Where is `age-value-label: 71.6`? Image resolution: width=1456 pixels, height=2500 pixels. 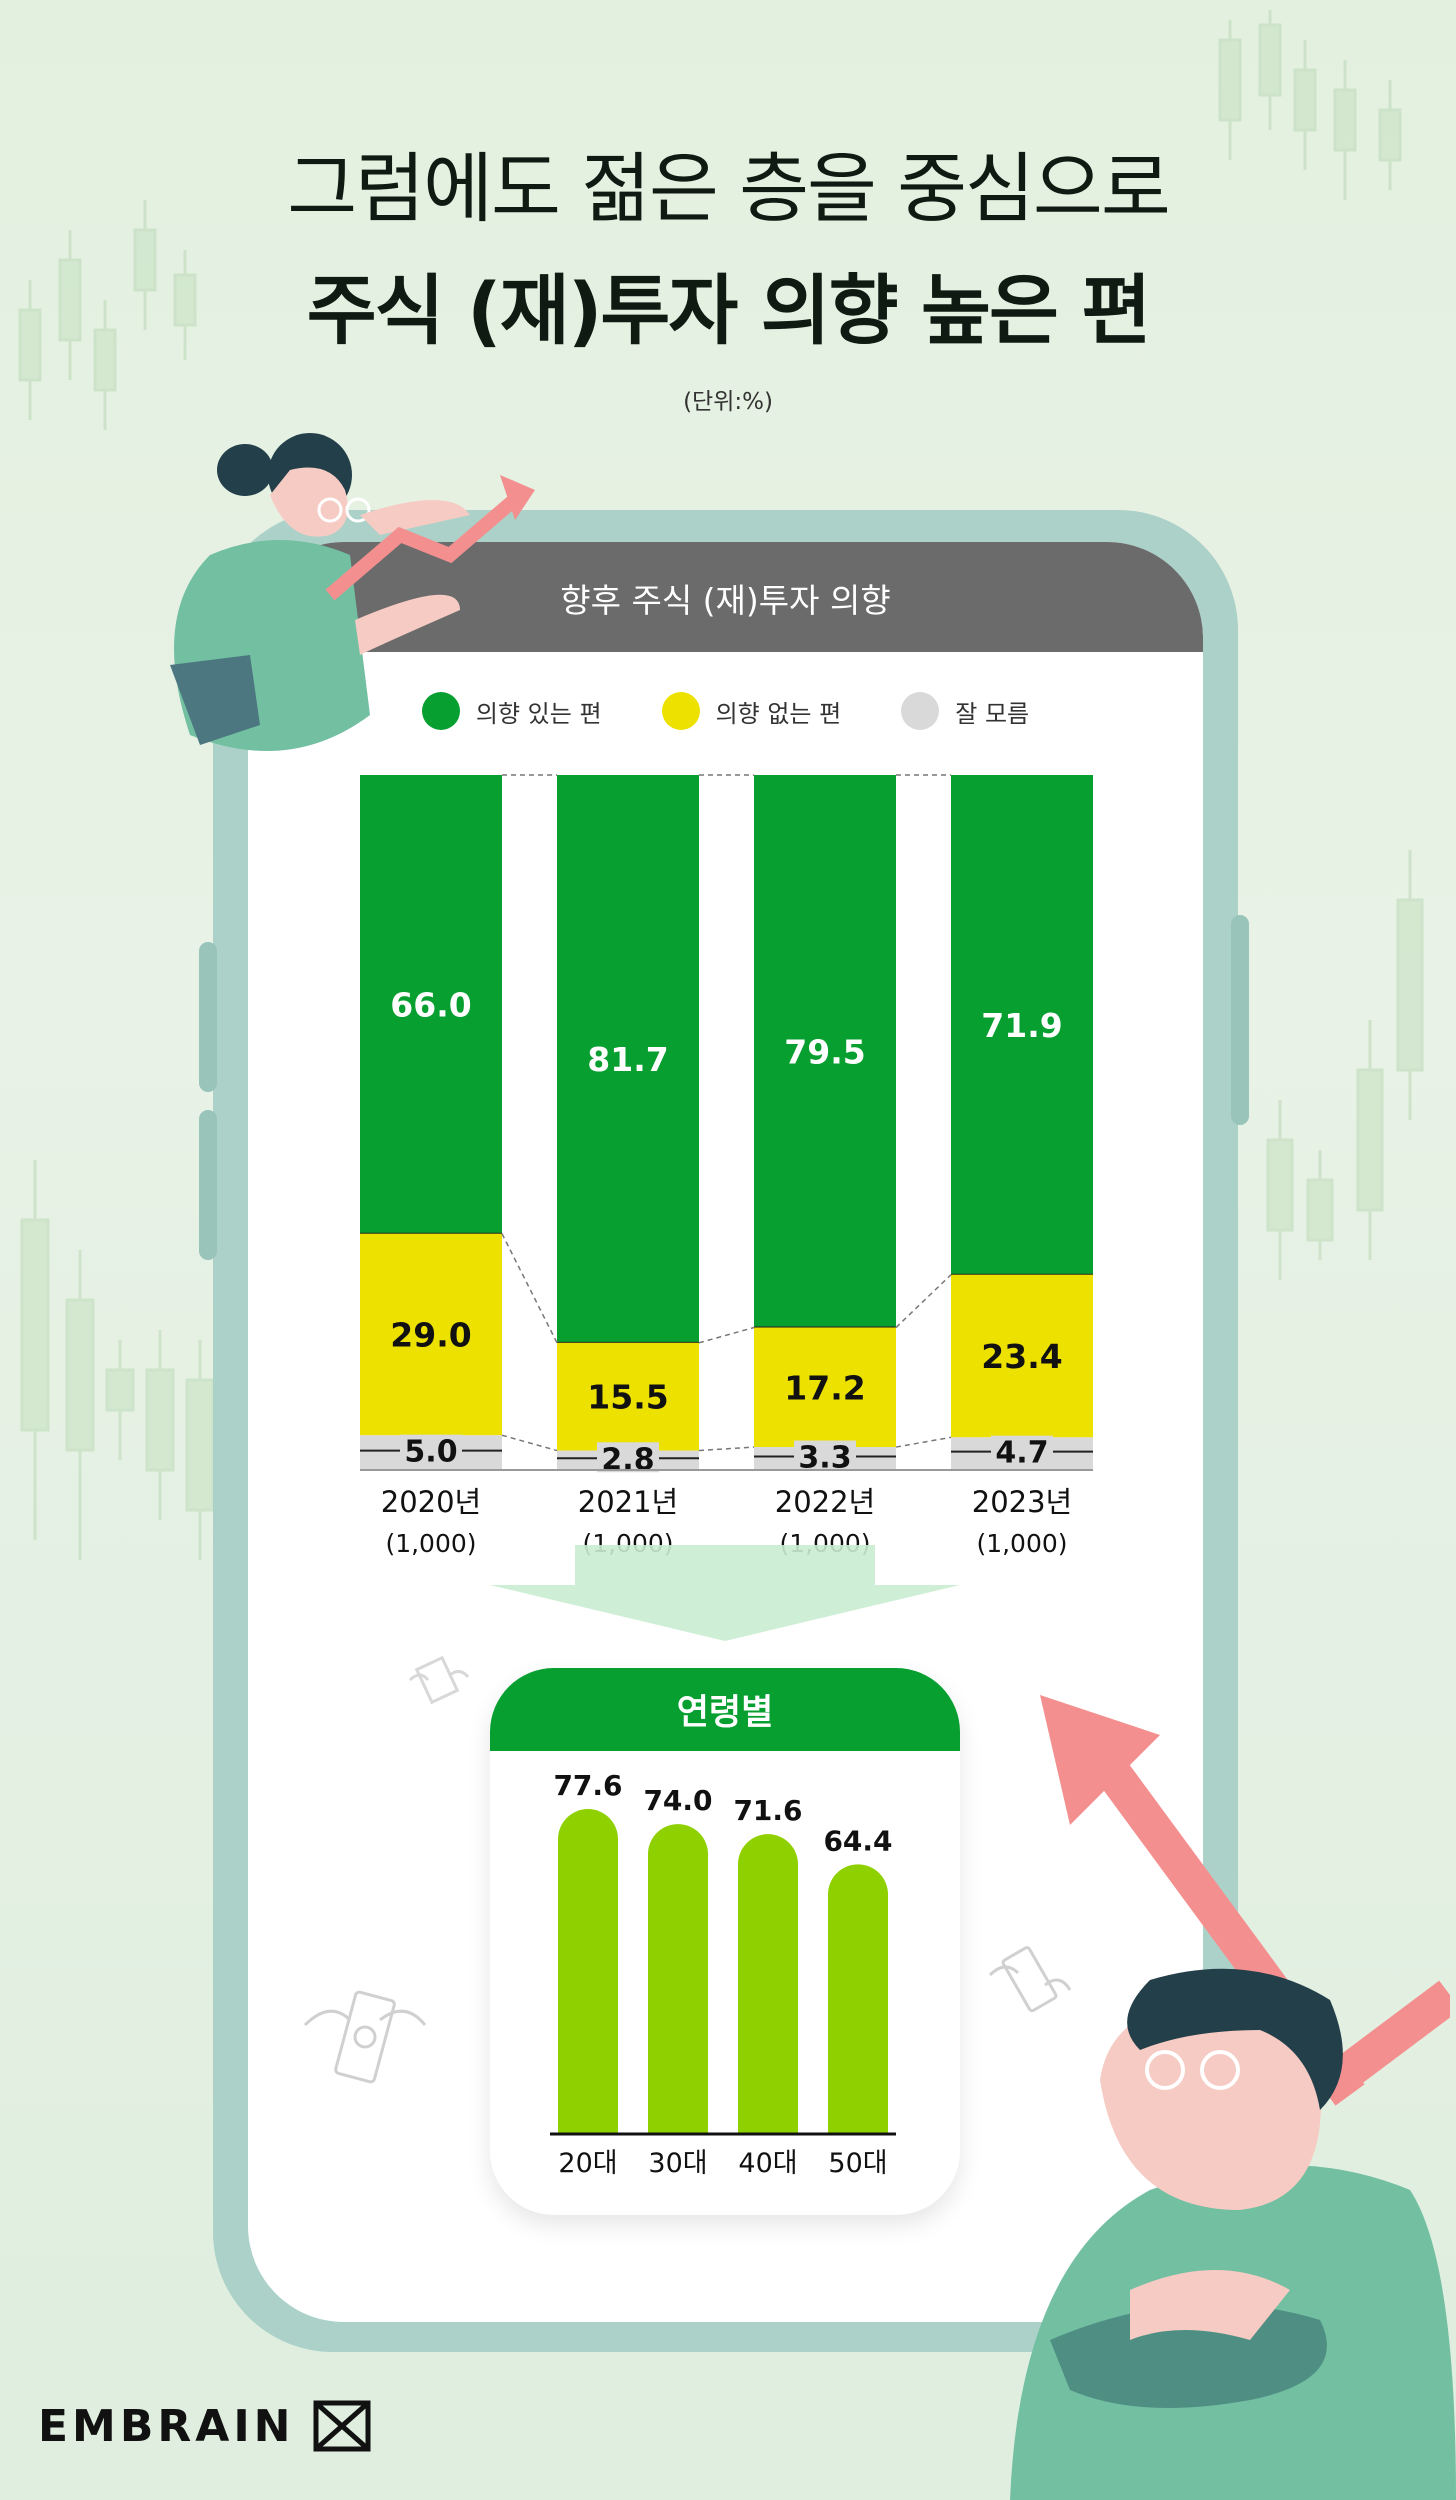 age-value-label: 71.6 is located at coordinates (767, 1810).